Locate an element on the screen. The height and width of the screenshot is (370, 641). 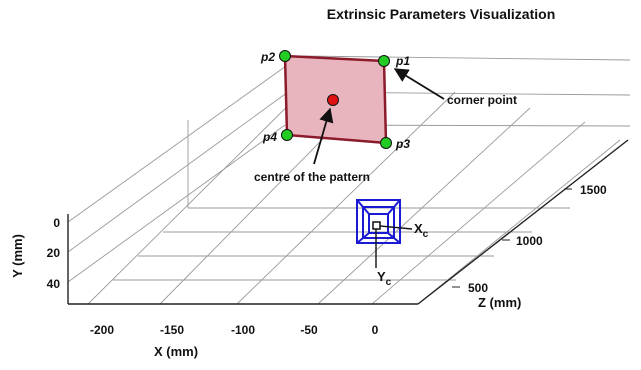
camera-x-label: Xc is located at coordinates (421, 230).